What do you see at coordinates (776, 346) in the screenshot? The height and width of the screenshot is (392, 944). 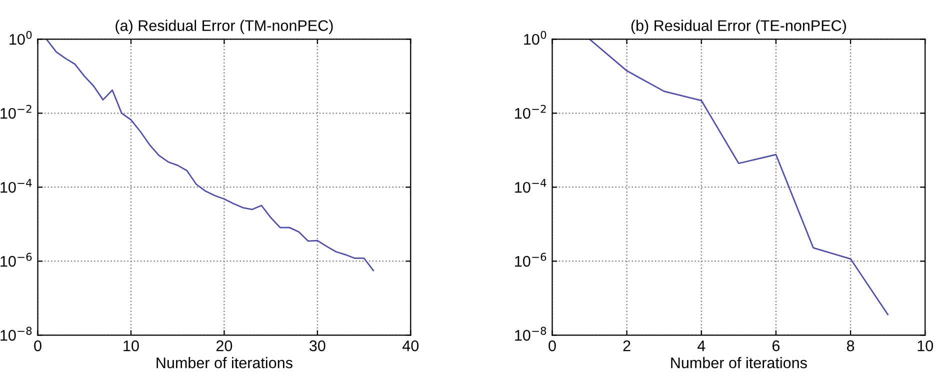 I see `x-tick-label: 6` at bounding box center [776, 346].